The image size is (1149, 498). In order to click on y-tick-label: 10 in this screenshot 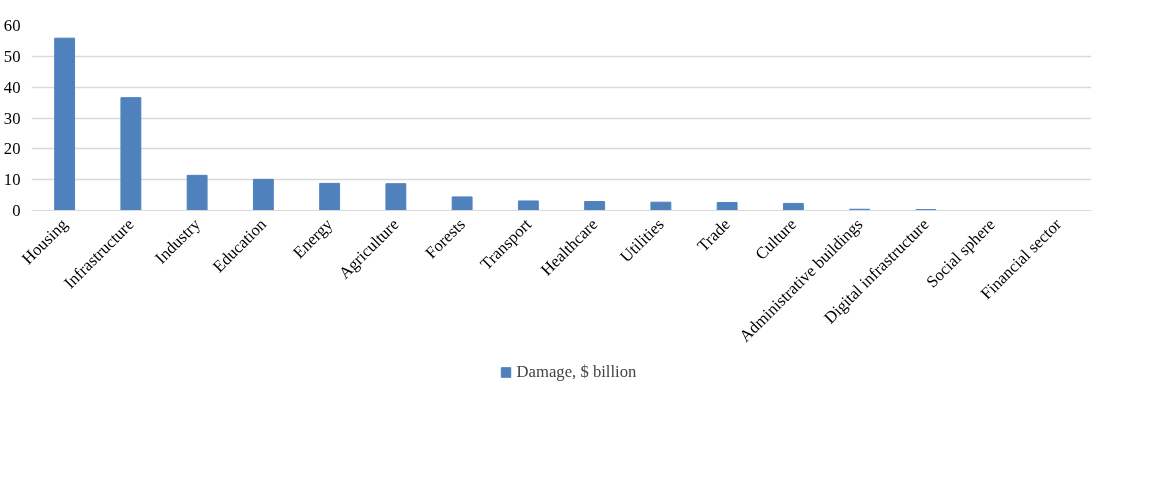, I will do `click(12, 180)`.